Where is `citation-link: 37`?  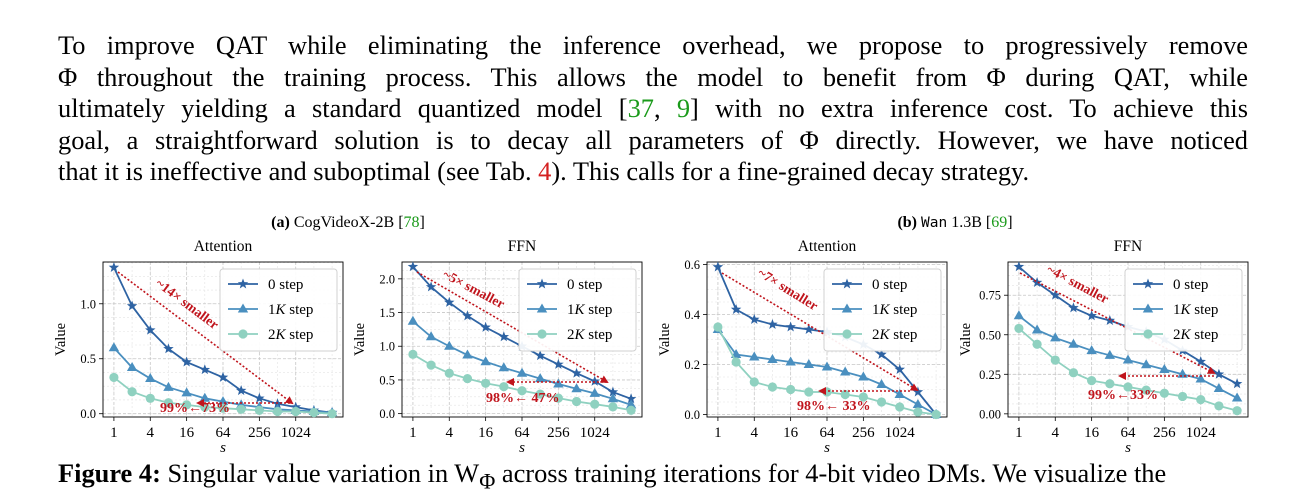 citation-link: 37 is located at coordinates (640, 108).